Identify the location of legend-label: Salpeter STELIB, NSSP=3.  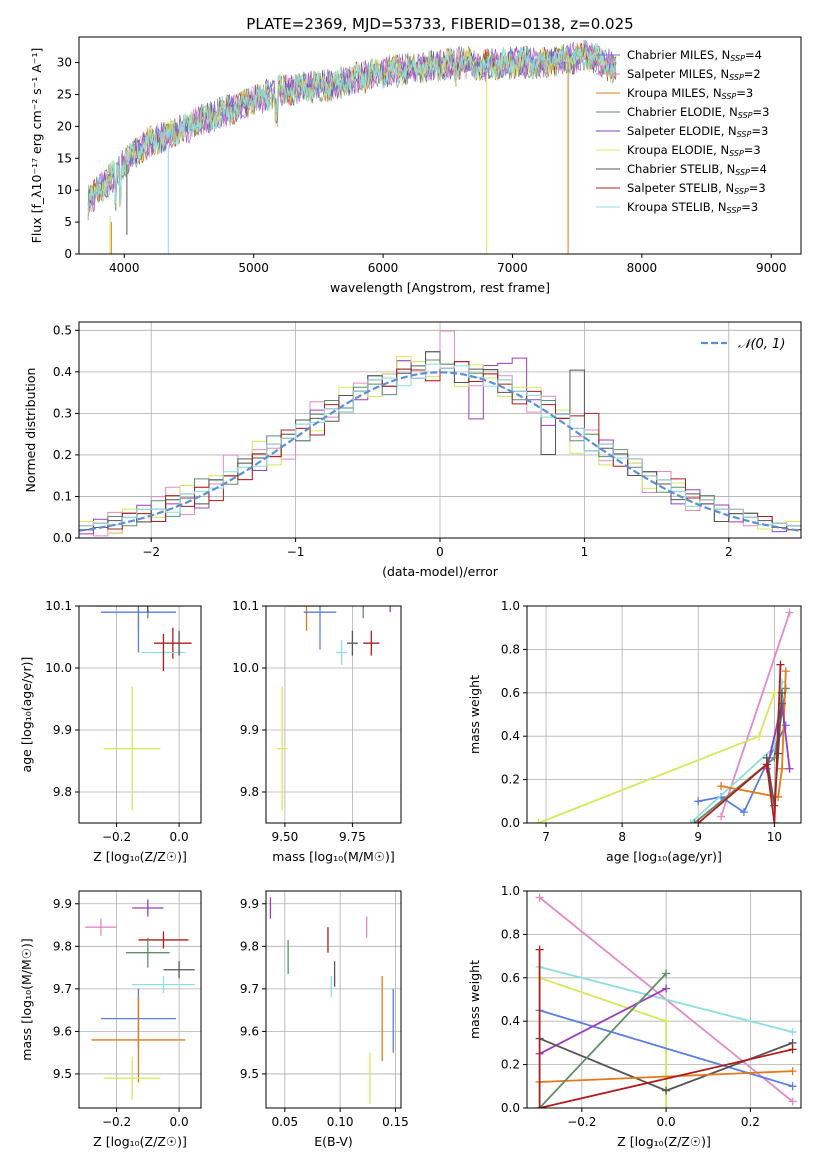
(696, 188).